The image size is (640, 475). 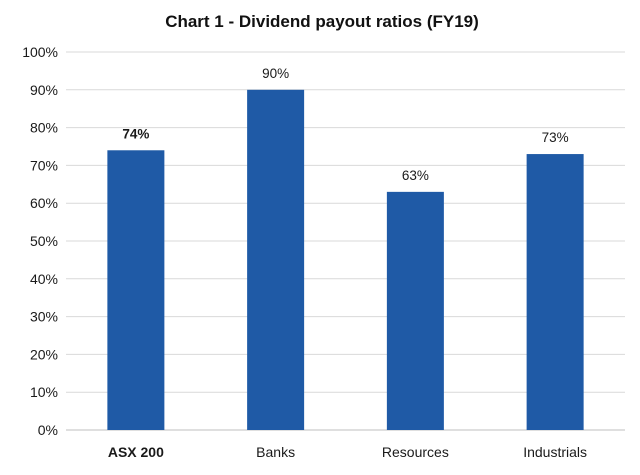 I want to click on y-tick-label: 90%, so click(x=44, y=90).